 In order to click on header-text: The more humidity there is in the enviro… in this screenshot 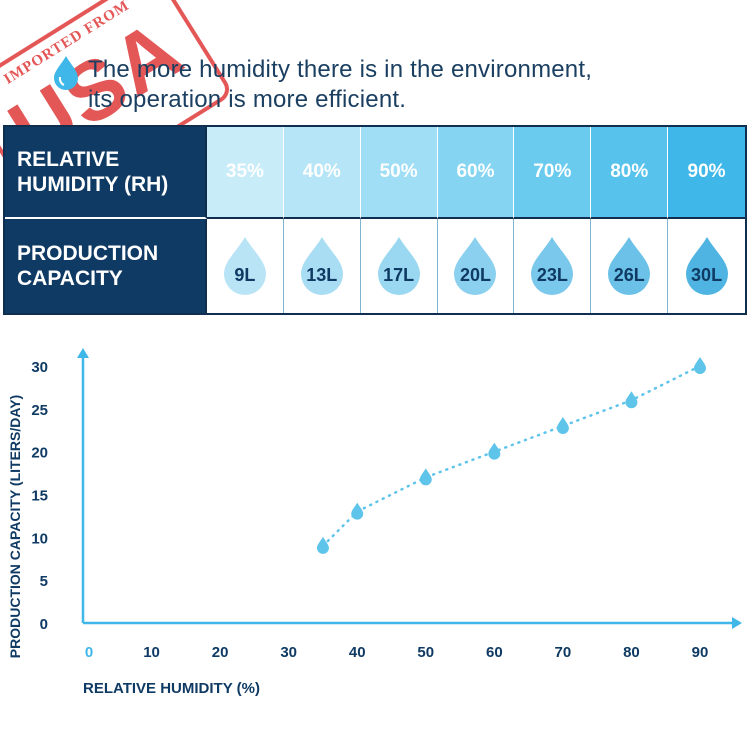, I will do `click(340, 85)`.